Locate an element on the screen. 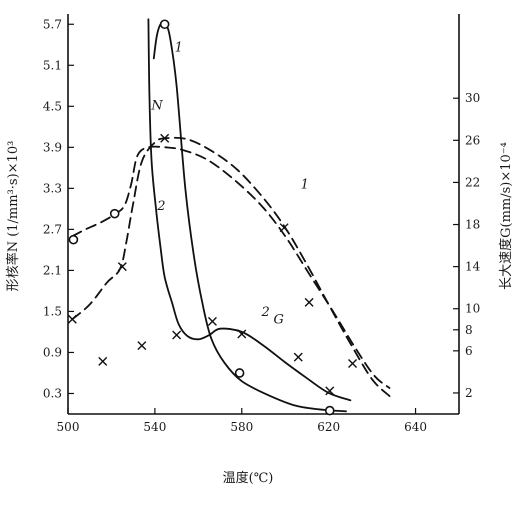 Image resolution: width=524 pixels, height=505 pixels. y-left-tick-label: 0.9 is located at coordinates (52, 352).